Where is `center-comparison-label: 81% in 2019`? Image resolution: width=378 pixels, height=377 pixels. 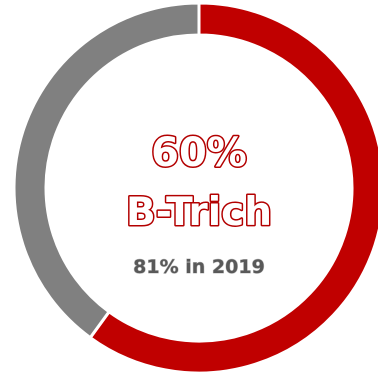
center-comparison-label: 81% in 2019 is located at coordinates (199, 267).